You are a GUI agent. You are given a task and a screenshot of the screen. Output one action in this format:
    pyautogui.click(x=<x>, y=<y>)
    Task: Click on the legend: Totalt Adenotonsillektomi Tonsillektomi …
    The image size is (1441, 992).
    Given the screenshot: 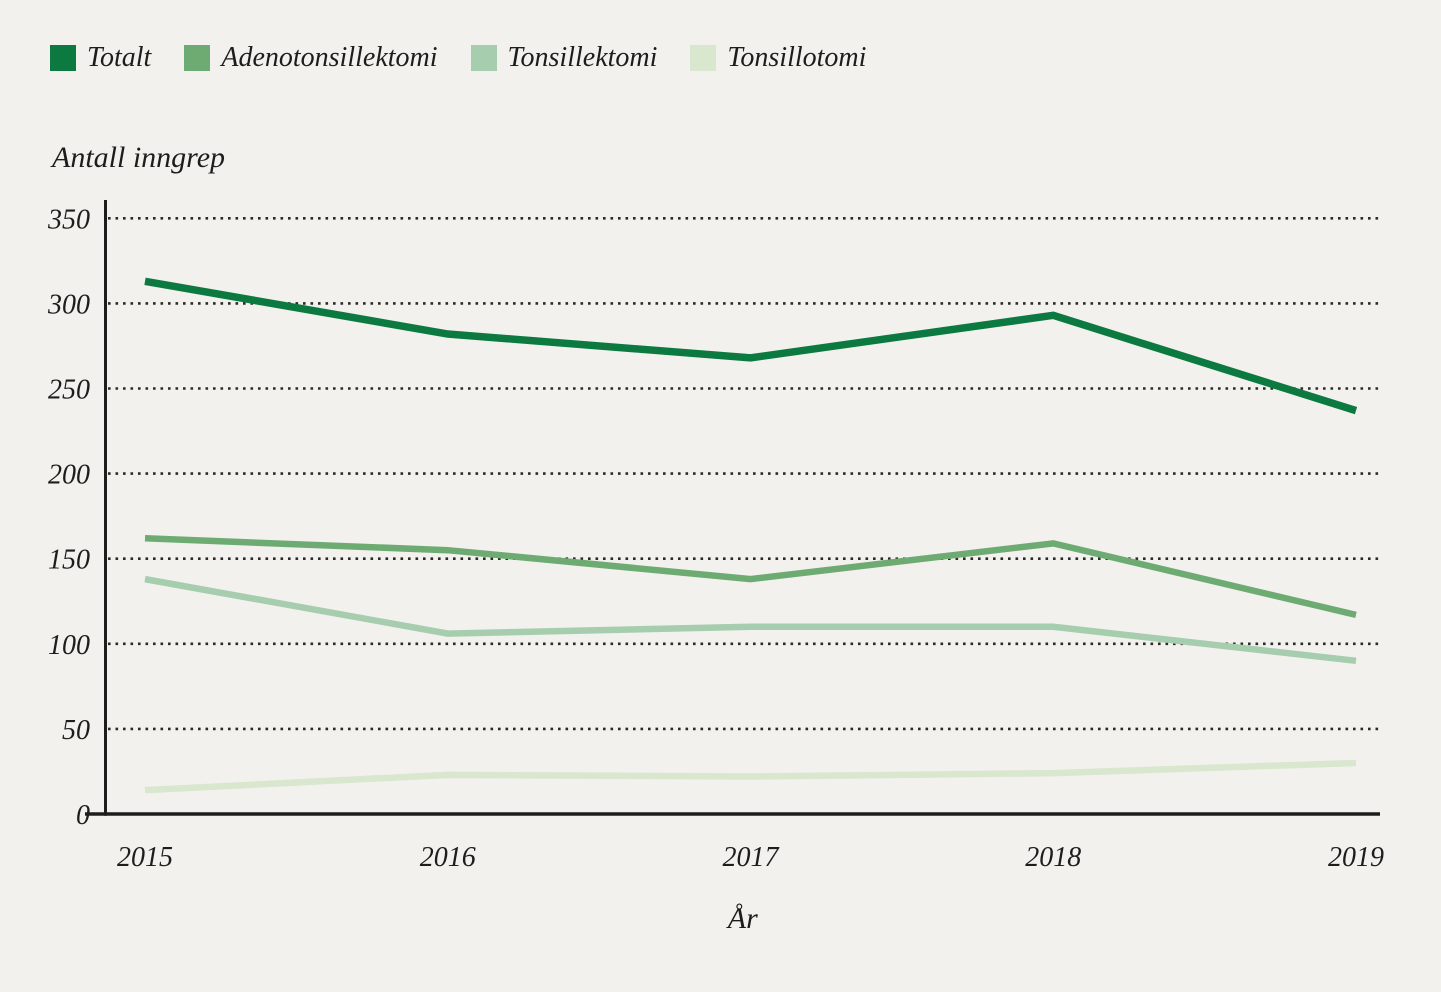 What is the action you would take?
    pyautogui.click(x=458, y=58)
    